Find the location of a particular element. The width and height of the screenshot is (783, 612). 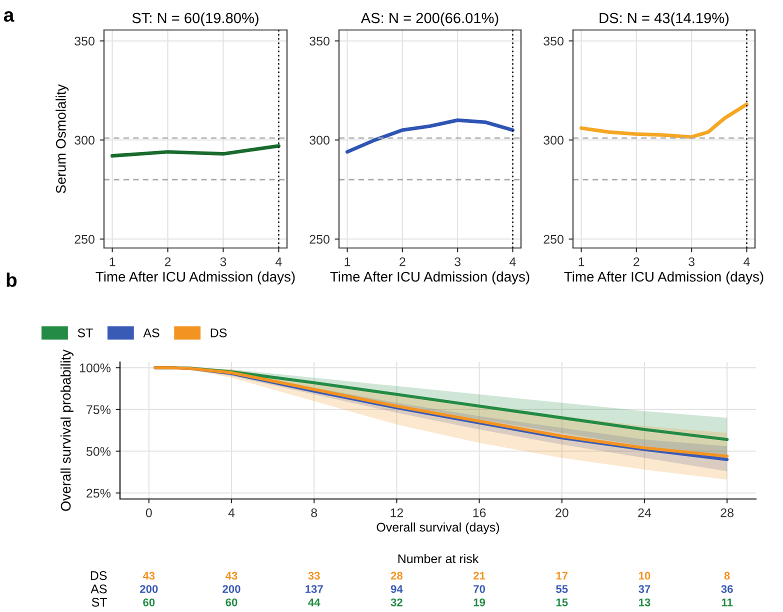

data-label: 21 is located at coordinates (480, 576).